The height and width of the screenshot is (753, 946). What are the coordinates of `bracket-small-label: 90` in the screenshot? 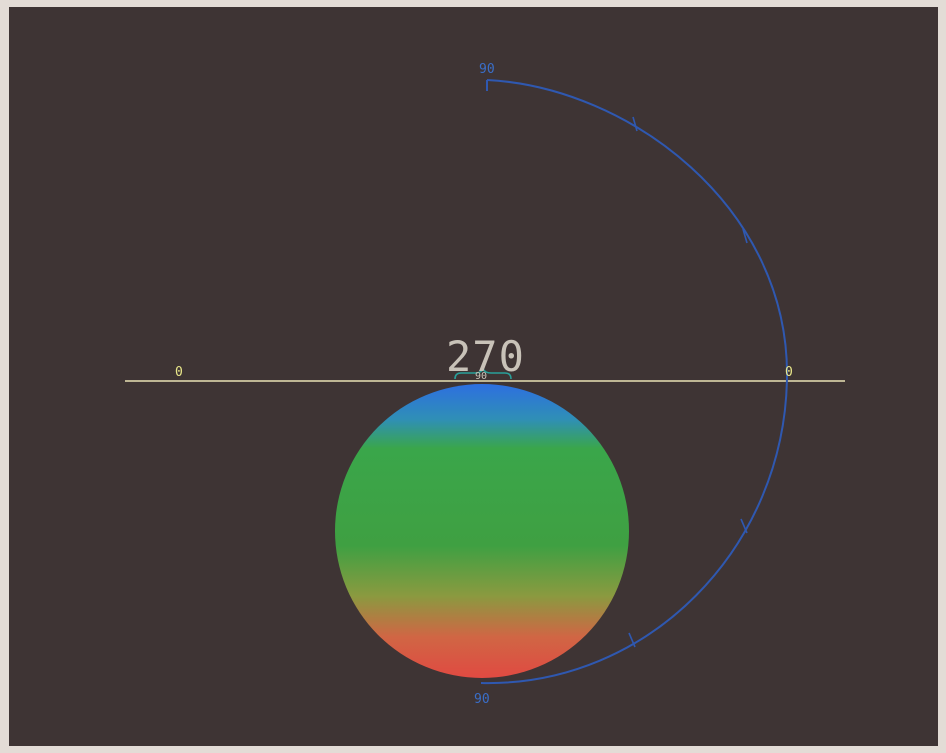 It's located at (481, 376).